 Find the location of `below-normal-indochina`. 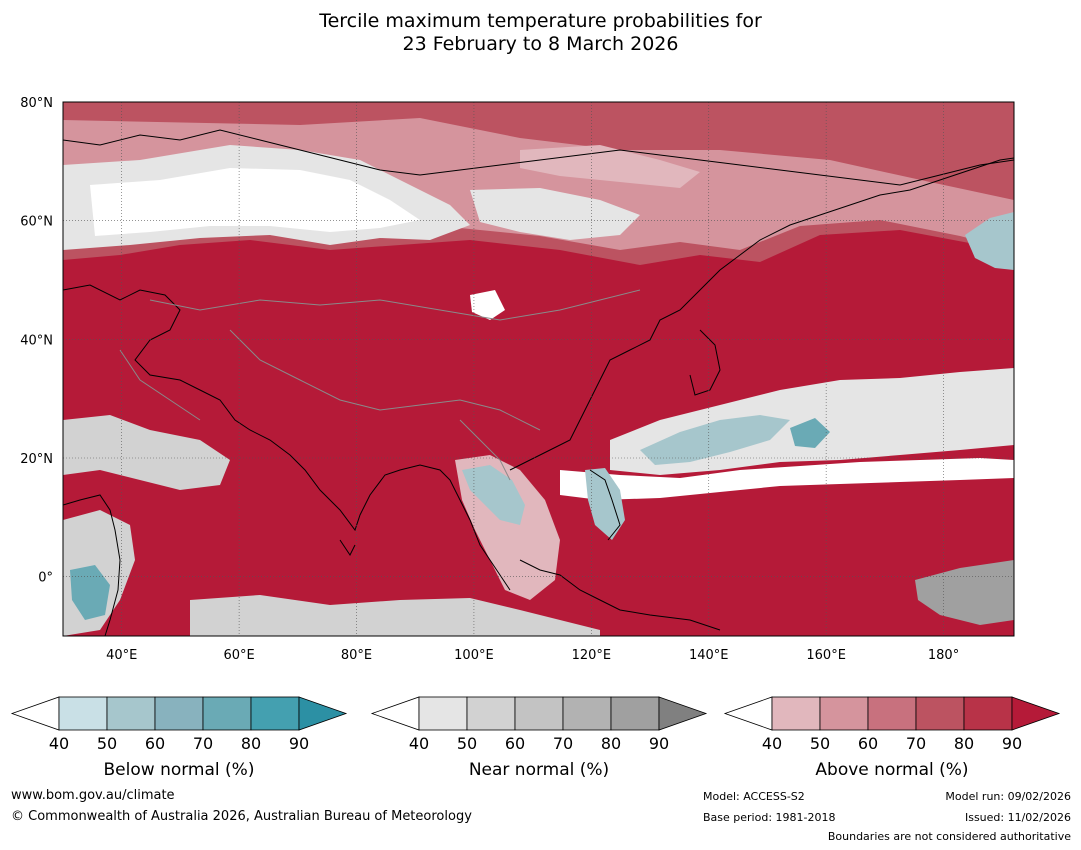

below-normal-indochina is located at coordinates (493, 495).